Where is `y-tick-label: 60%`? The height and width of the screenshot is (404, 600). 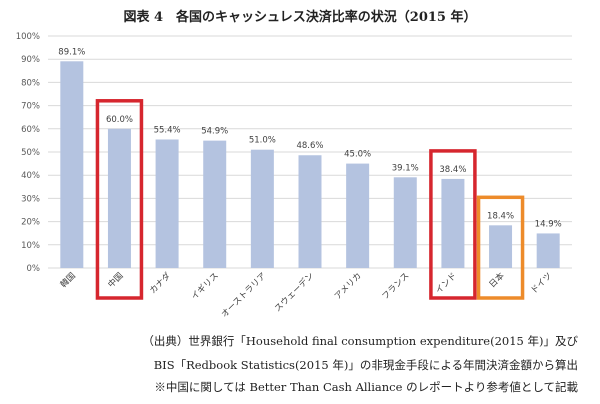 y-tick-label: 60% is located at coordinates (30, 130).